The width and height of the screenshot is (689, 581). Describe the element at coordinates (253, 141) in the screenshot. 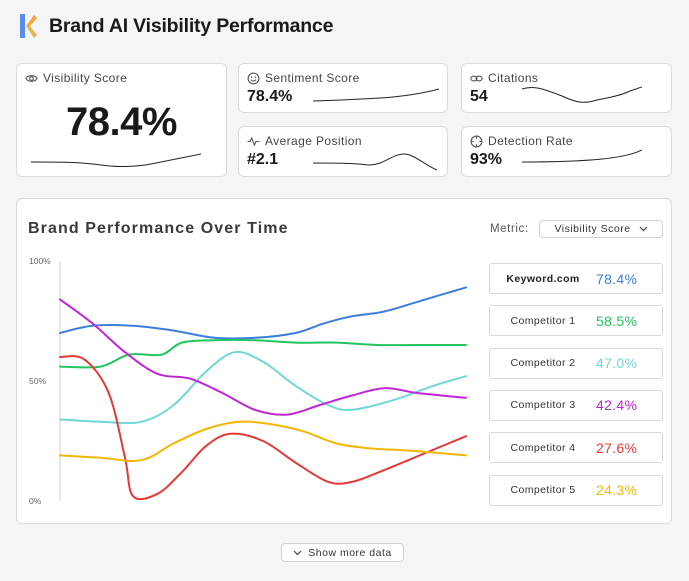

I see `pulse-icon` at that location.